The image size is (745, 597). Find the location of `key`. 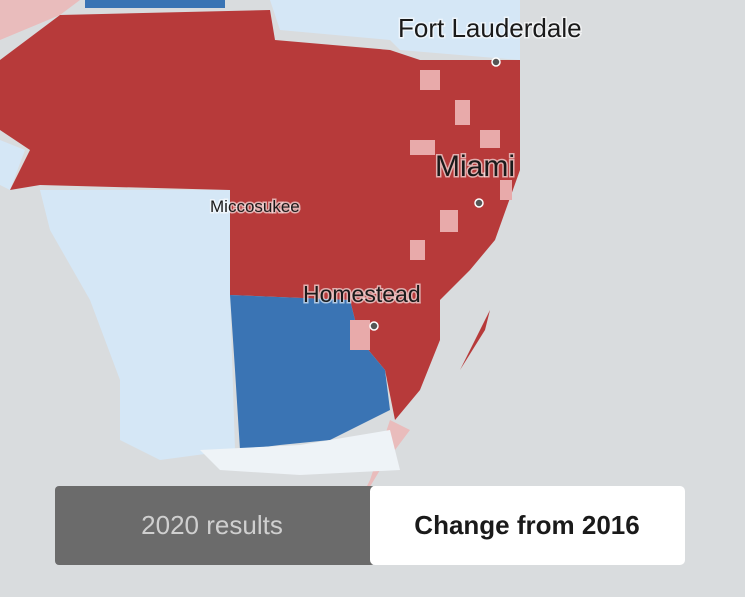

key is located at coordinates (475, 340).